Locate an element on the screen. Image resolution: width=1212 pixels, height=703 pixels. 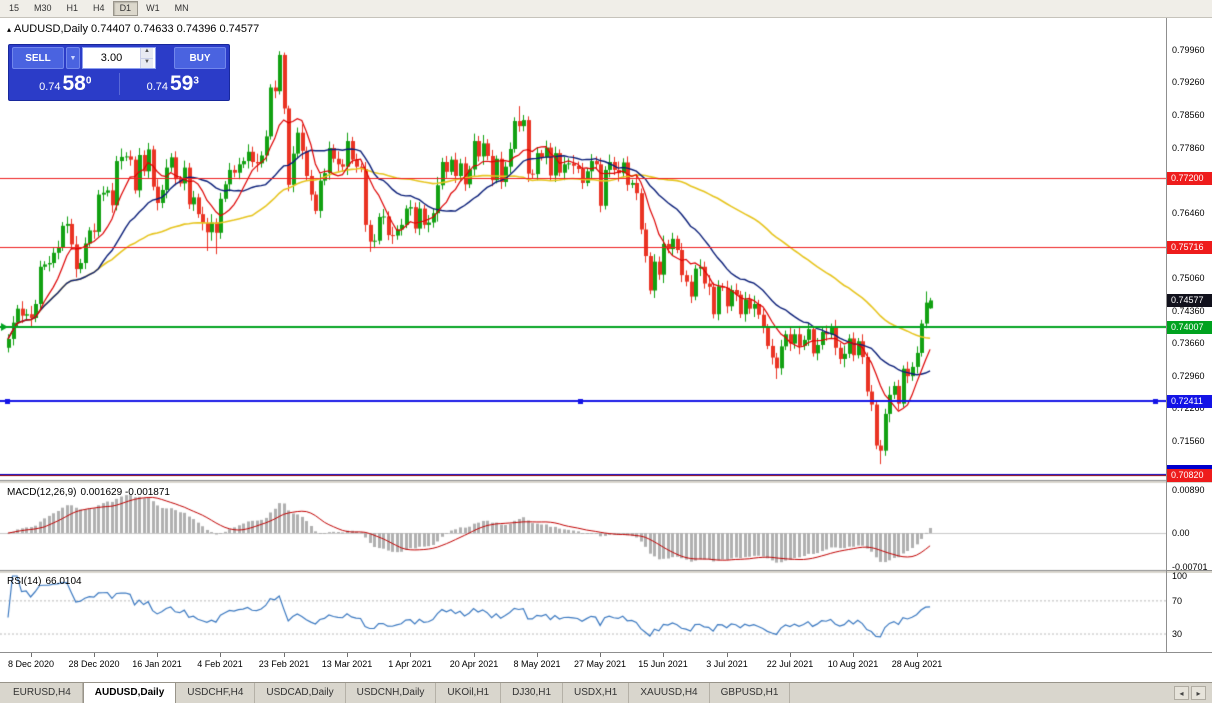
chart-tab-gbpusd: GBPUSD,H1 is located at coordinates (750, 693).